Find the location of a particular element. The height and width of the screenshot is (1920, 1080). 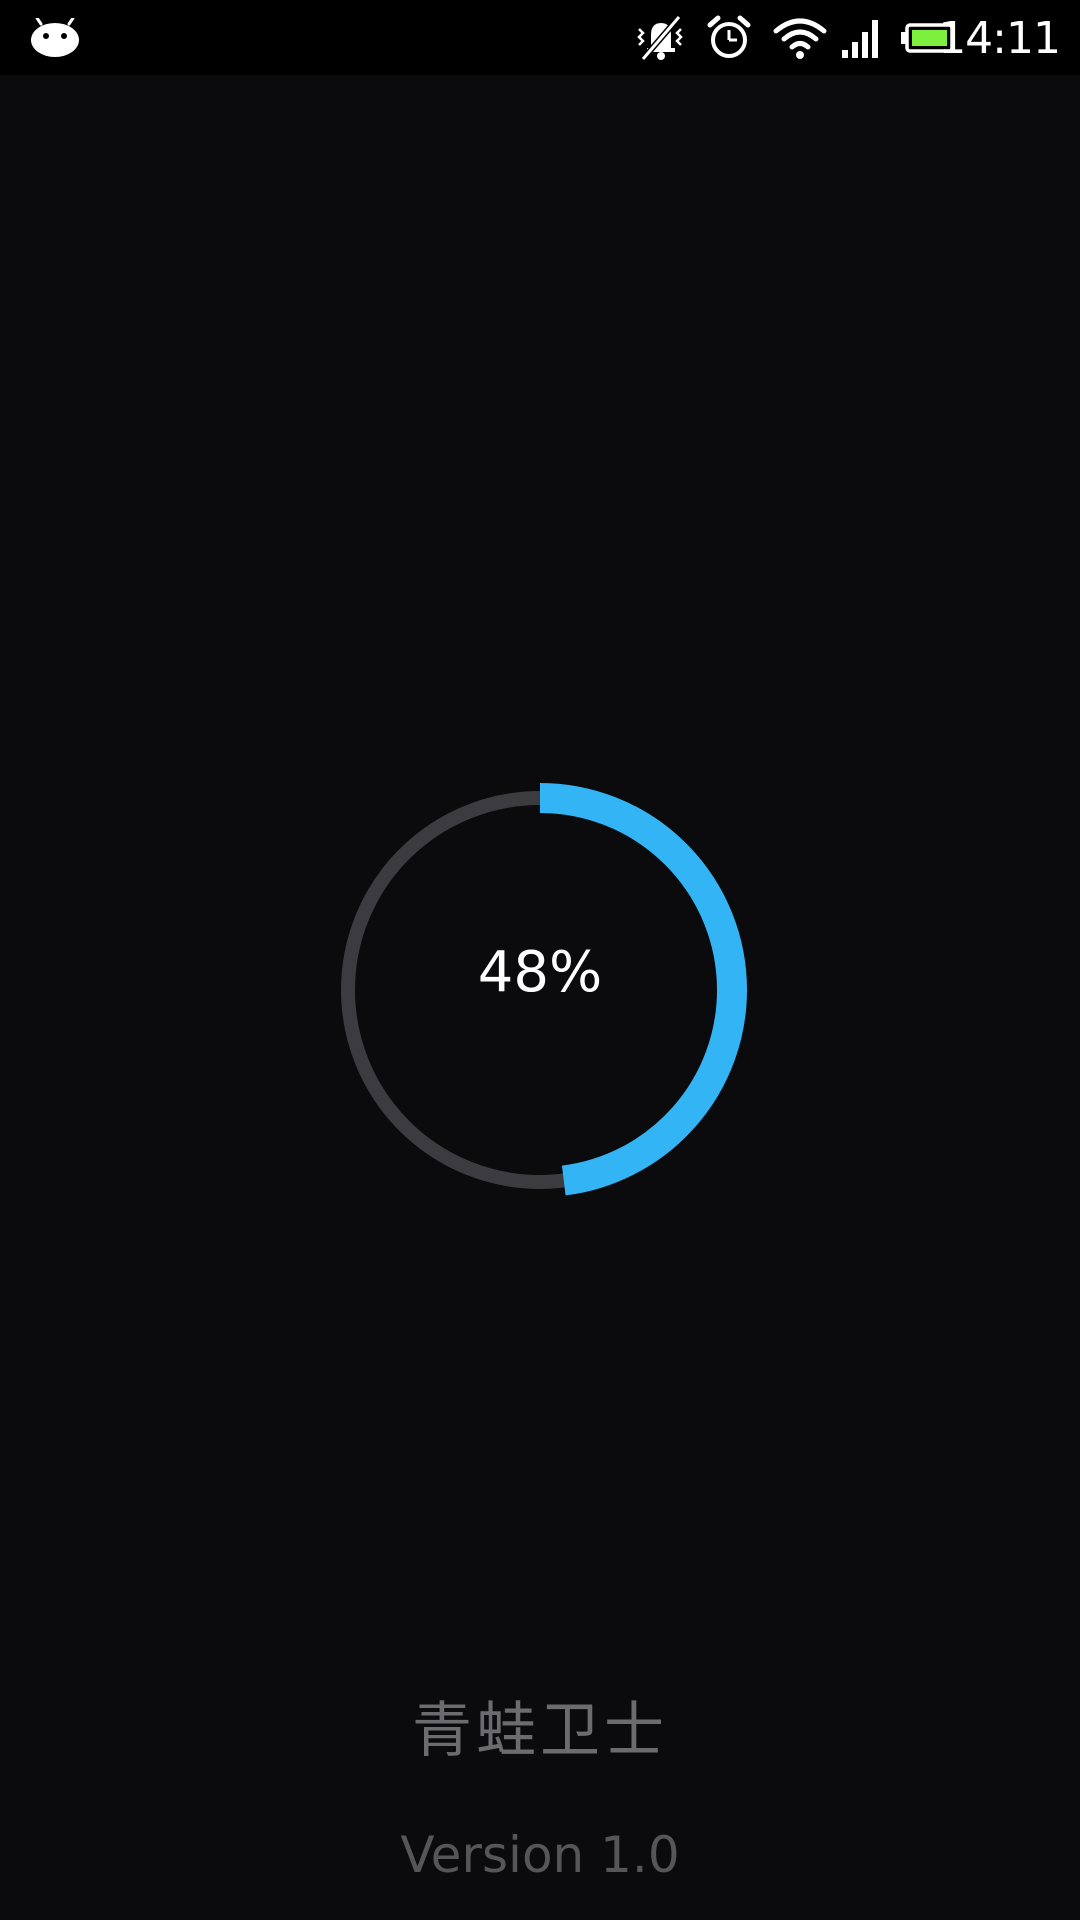

app-version: Version 1.0 is located at coordinates (540, 1855).